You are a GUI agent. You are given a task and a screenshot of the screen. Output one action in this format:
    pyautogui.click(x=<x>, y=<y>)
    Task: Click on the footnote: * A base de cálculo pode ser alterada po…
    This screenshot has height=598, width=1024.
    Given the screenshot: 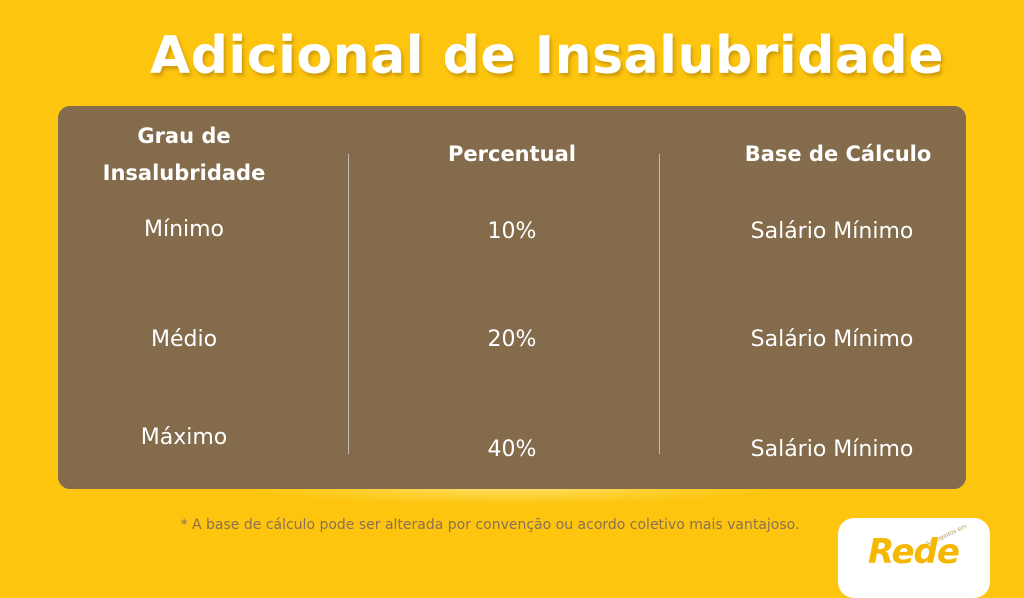 What is the action you would take?
    pyautogui.click(x=490, y=525)
    